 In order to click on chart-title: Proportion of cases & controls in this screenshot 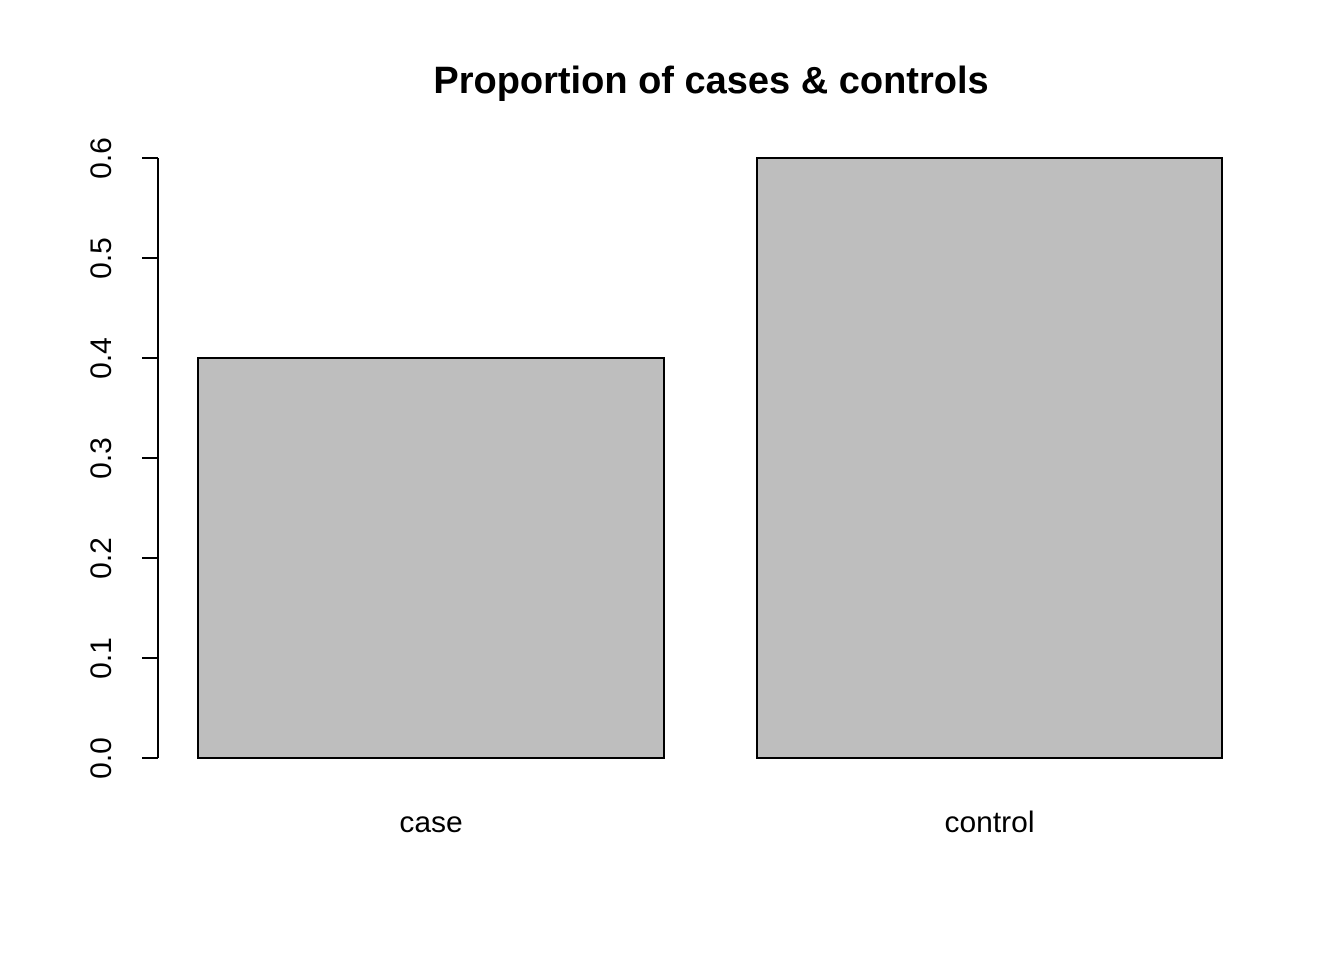, I will do `click(710, 81)`.